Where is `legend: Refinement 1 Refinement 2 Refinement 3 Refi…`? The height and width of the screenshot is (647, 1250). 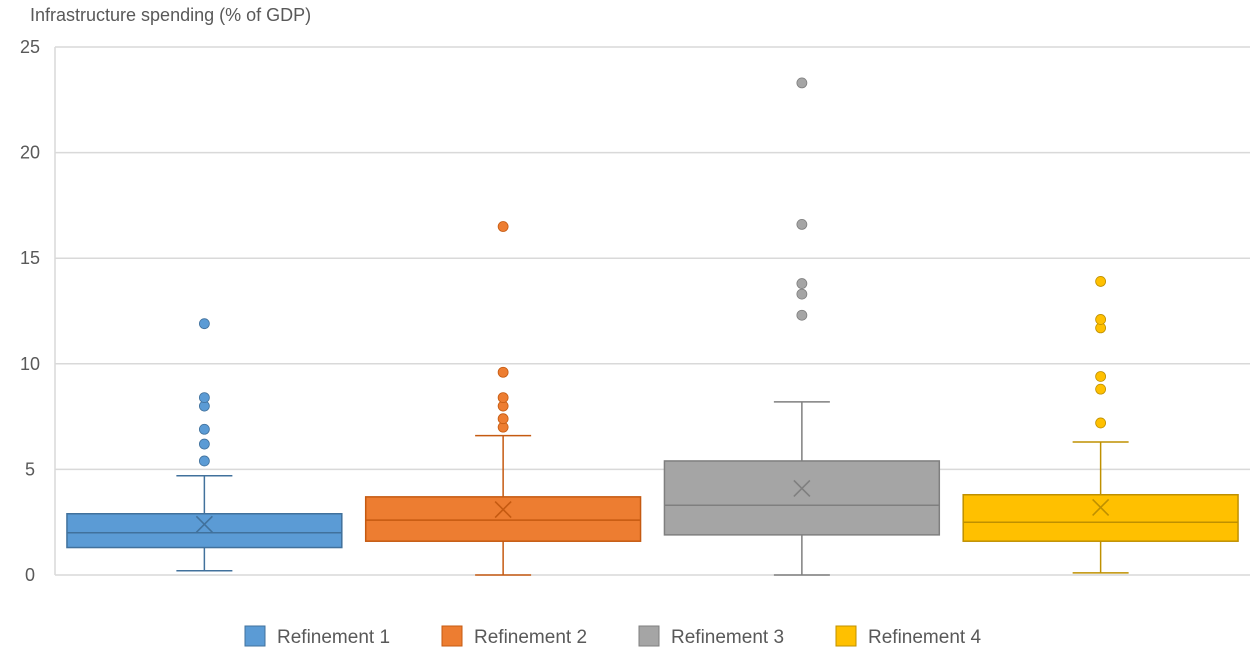 legend: Refinement 1 Refinement 2 Refinement 3 Refi… is located at coordinates (612, 636).